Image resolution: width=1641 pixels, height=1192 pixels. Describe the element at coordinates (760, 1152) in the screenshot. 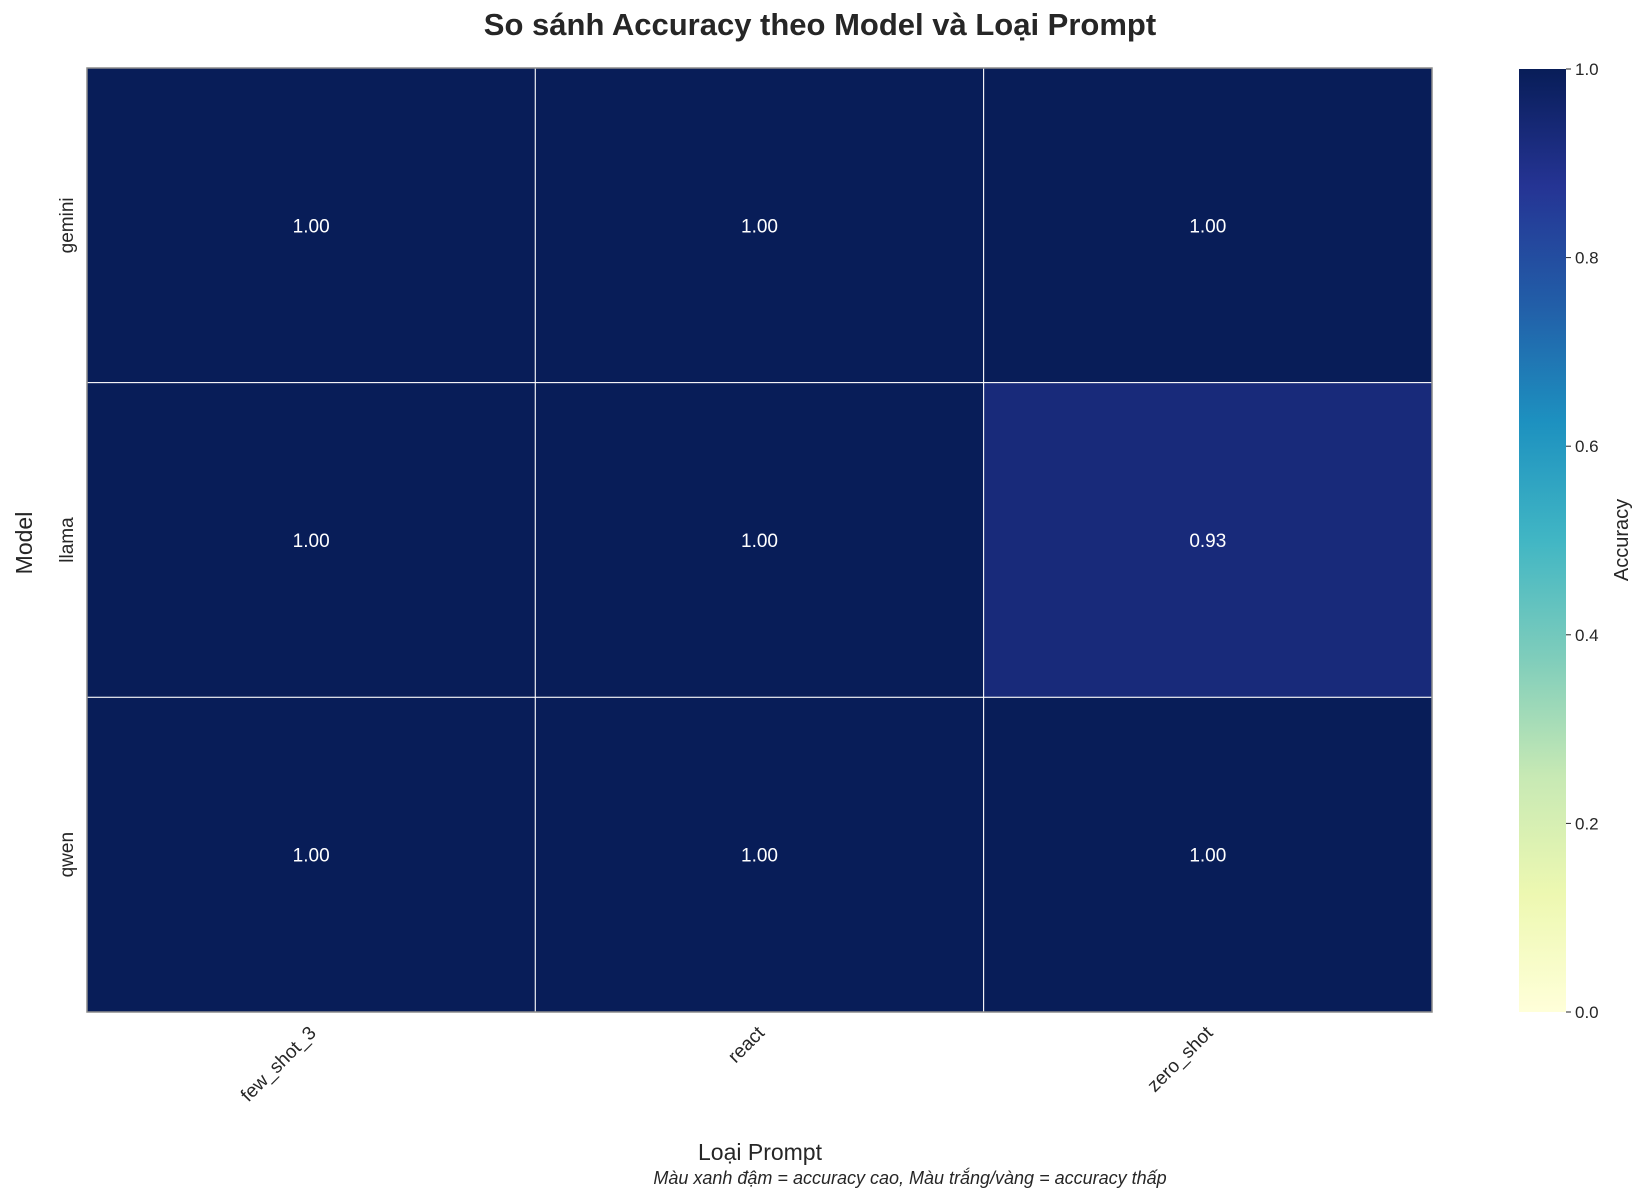

I see `x-axis-label: Loại Prompt` at that location.